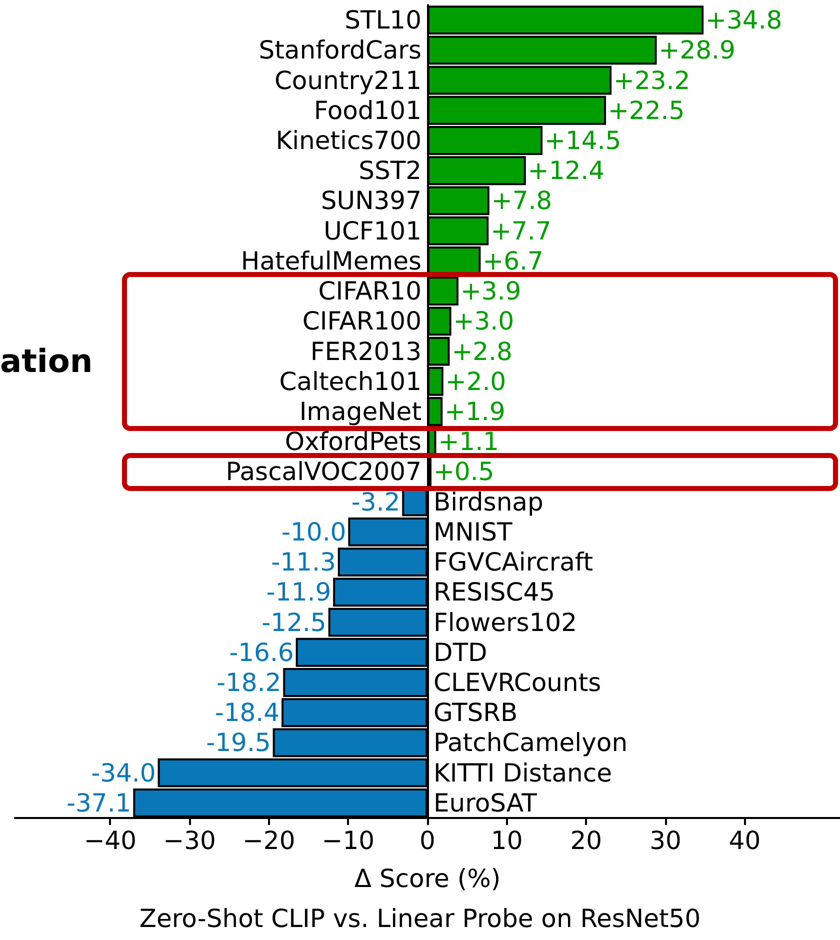 The height and width of the screenshot is (940, 840). What do you see at coordinates (666, 840) in the screenshot?
I see `x-tick-label: 30` at bounding box center [666, 840].